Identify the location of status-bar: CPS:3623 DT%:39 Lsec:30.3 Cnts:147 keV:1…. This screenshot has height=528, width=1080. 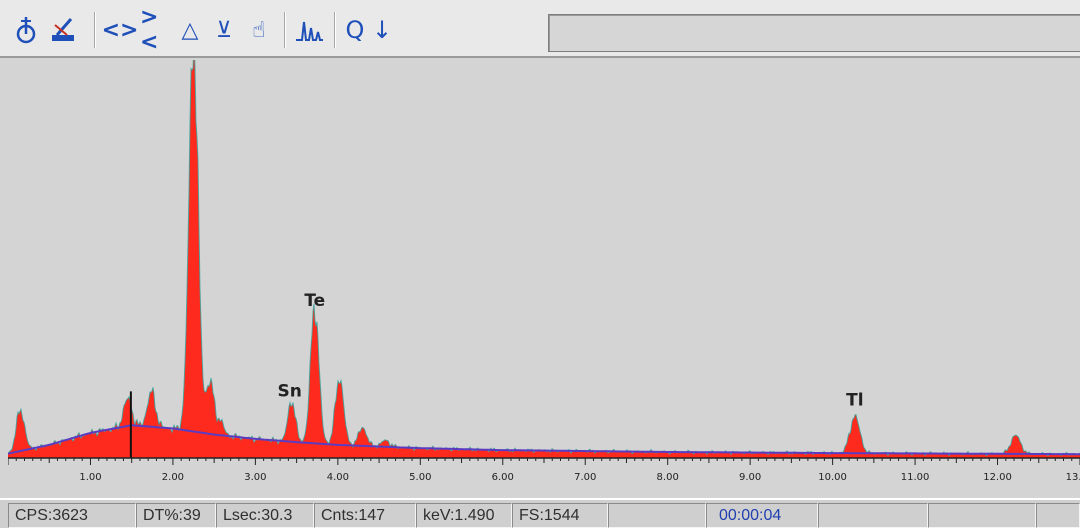
(540, 513).